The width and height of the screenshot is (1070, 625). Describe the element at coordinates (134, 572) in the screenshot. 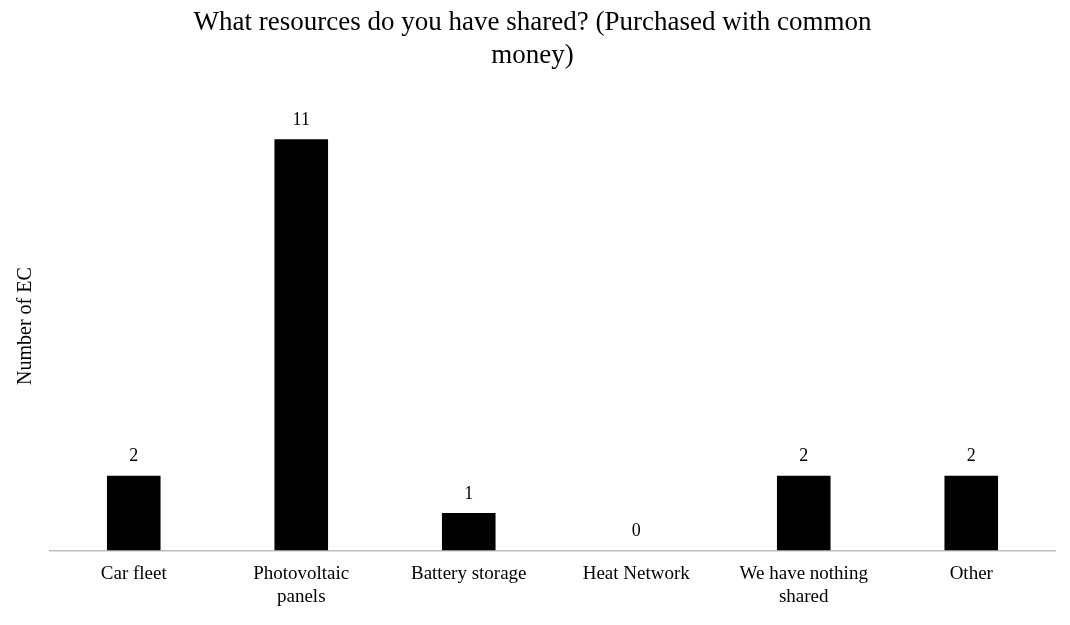

I see `x-tick-label: Car fleet` at that location.